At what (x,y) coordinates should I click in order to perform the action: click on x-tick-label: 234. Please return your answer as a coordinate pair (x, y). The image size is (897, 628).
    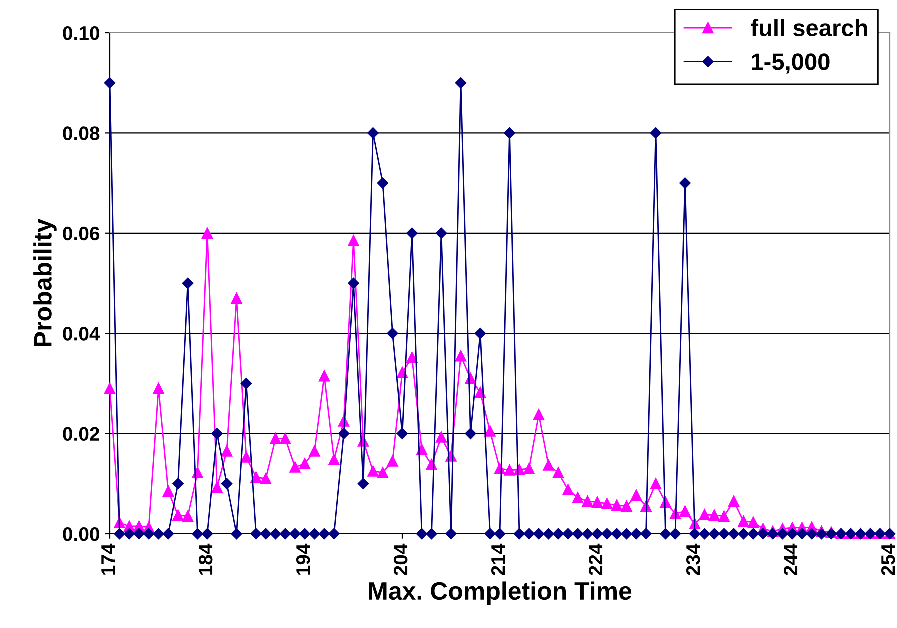
    Looking at the image, I should click on (693, 560).